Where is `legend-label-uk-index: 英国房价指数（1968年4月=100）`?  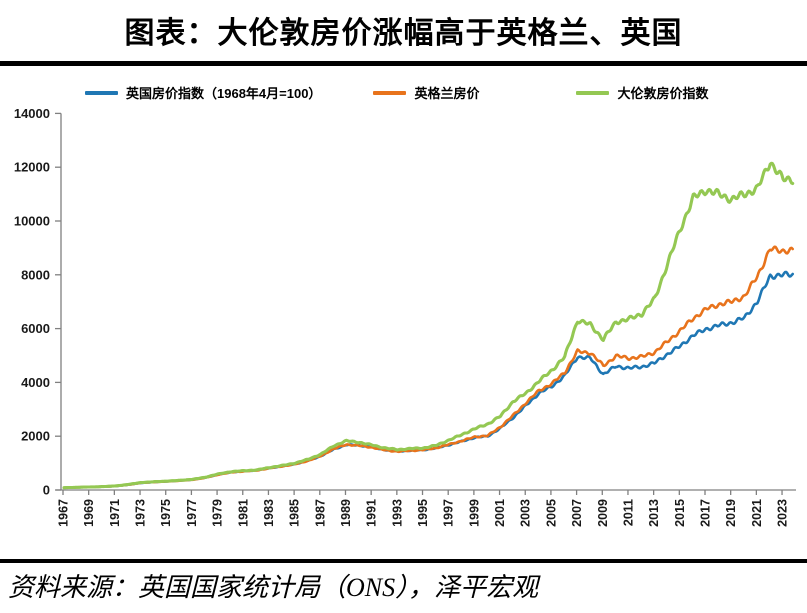 legend-label-uk-index: 英国房价指数（1968年4月=100） is located at coordinates (224, 93).